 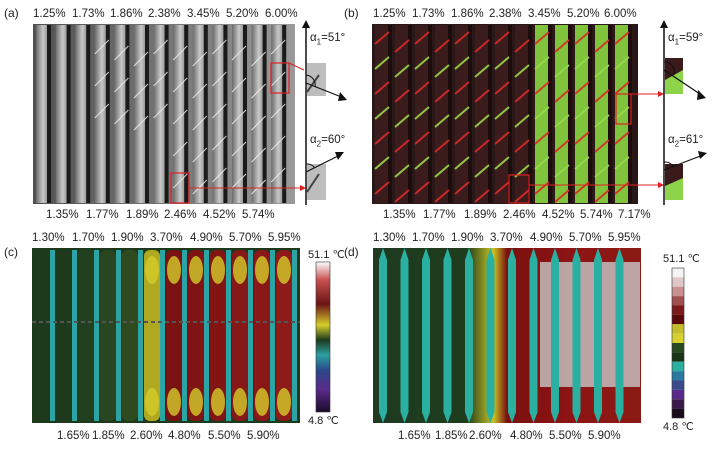 What do you see at coordinates (351, 252) in the screenshot?
I see `panel-label-d: (d)` at bounding box center [351, 252].